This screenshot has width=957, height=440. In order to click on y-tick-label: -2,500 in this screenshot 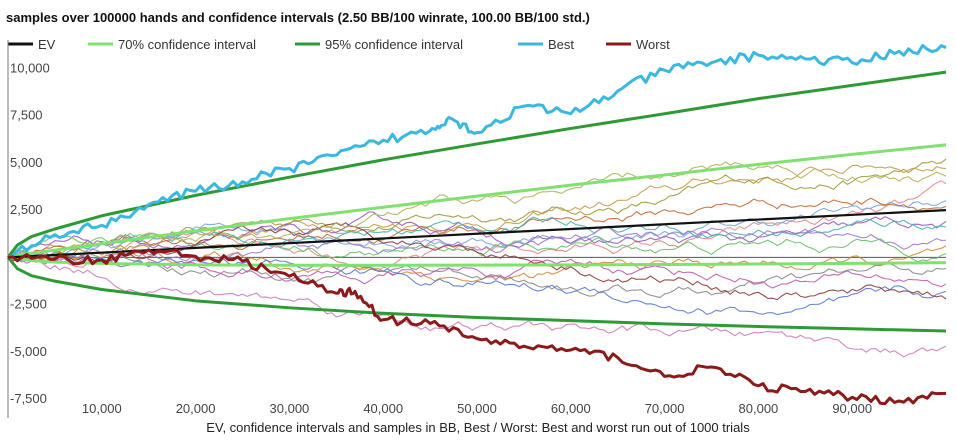, I will do `click(28, 304)`.